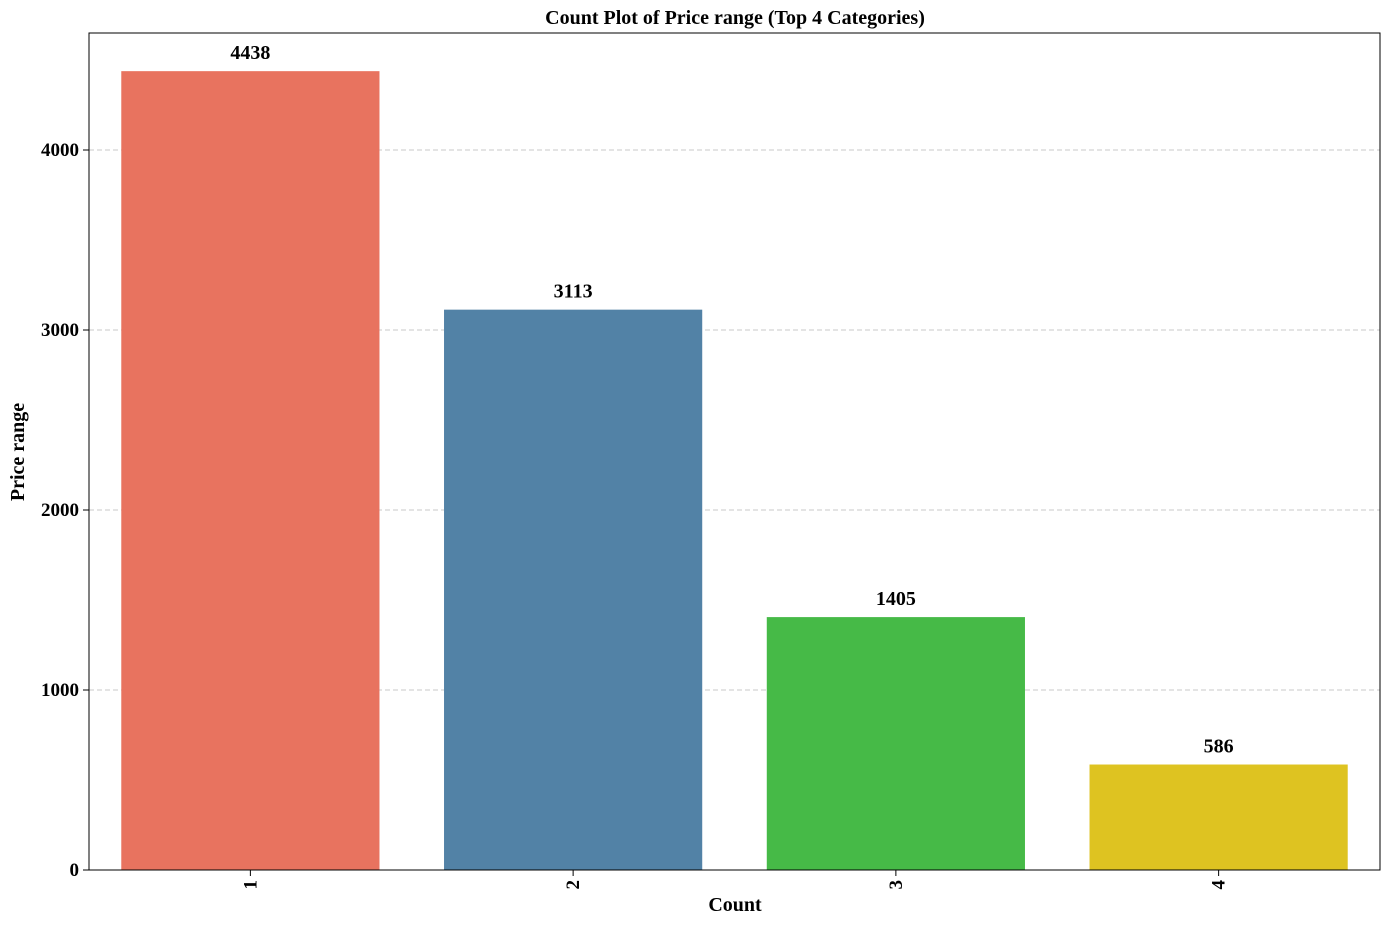 This screenshot has width=1389, height=926. Describe the element at coordinates (60, 510) in the screenshot. I see `y-tick-label: 2000` at that location.